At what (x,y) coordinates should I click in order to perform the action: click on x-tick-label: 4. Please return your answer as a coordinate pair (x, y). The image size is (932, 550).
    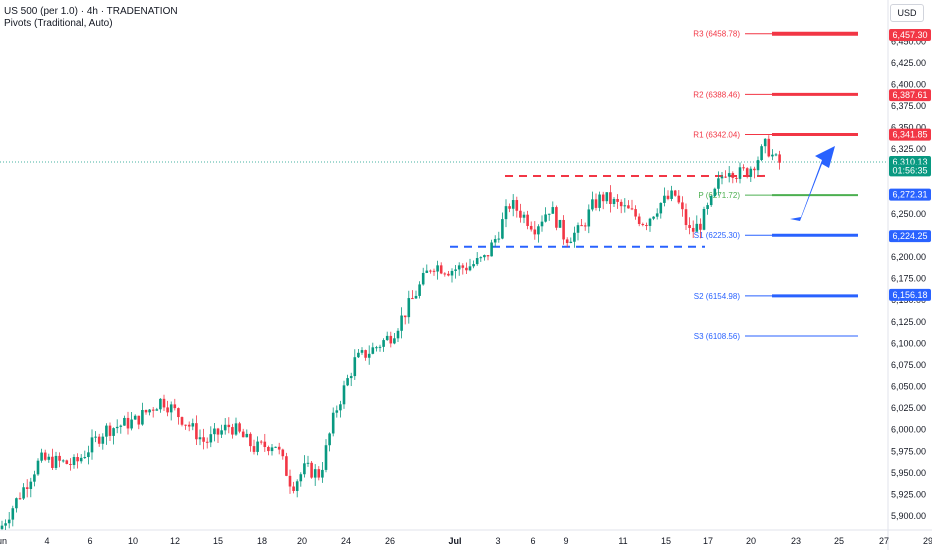
    Looking at the image, I should click on (46, 541).